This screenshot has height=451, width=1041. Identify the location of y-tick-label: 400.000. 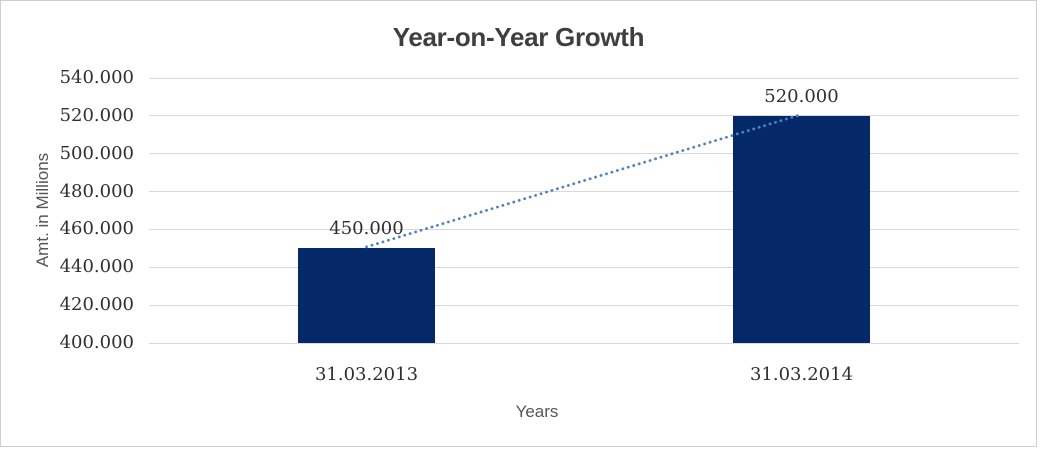
(96, 342).